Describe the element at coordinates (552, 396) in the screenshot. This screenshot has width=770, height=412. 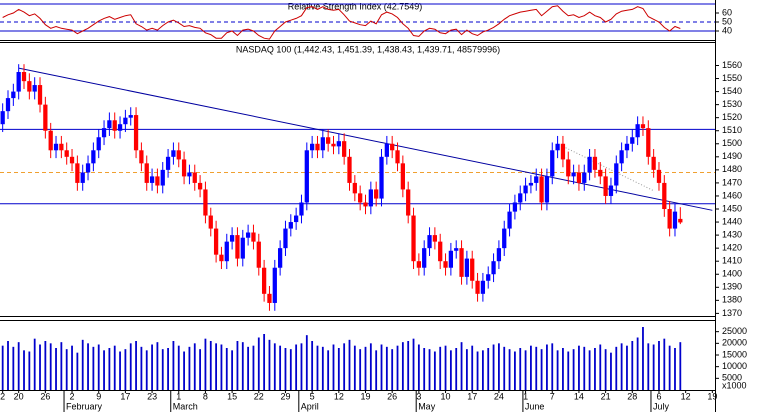
I see `x-tick-label: 7` at that location.